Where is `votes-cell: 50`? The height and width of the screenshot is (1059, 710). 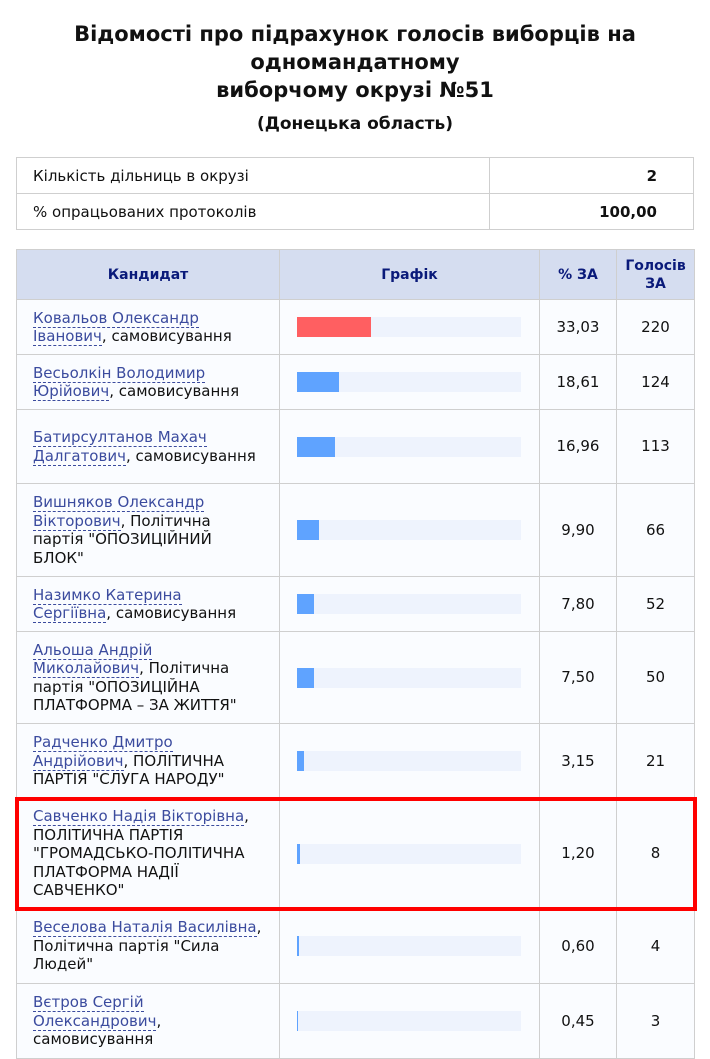 votes-cell: 50 is located at coordinates (655, 677).